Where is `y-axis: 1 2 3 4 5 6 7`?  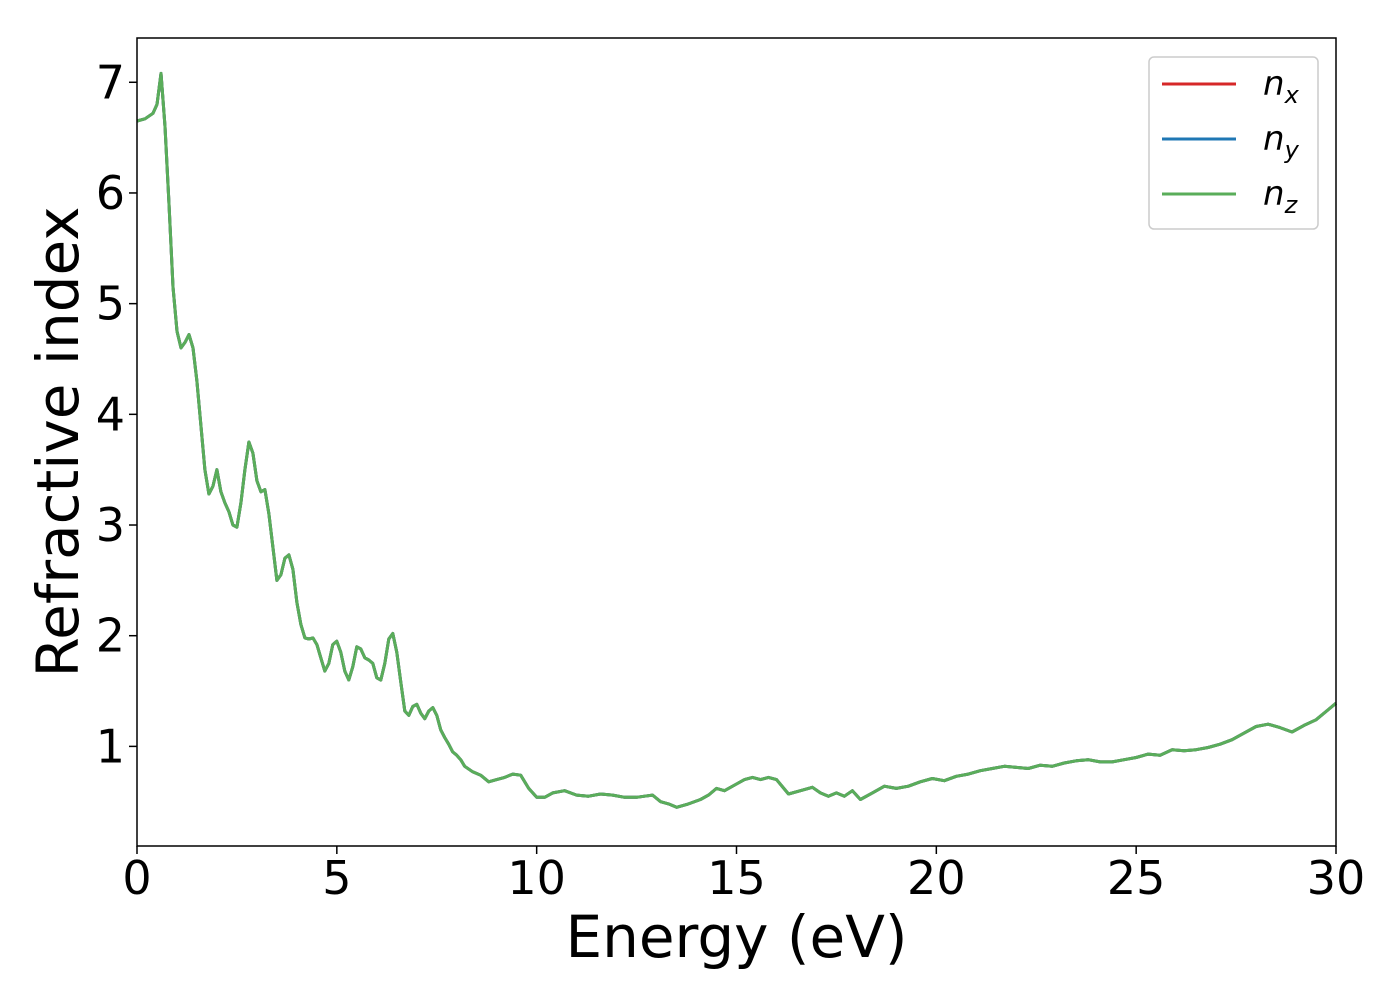
y-axis: 1 2 3 4 5 6 7 is located at coordinates (116, 414).